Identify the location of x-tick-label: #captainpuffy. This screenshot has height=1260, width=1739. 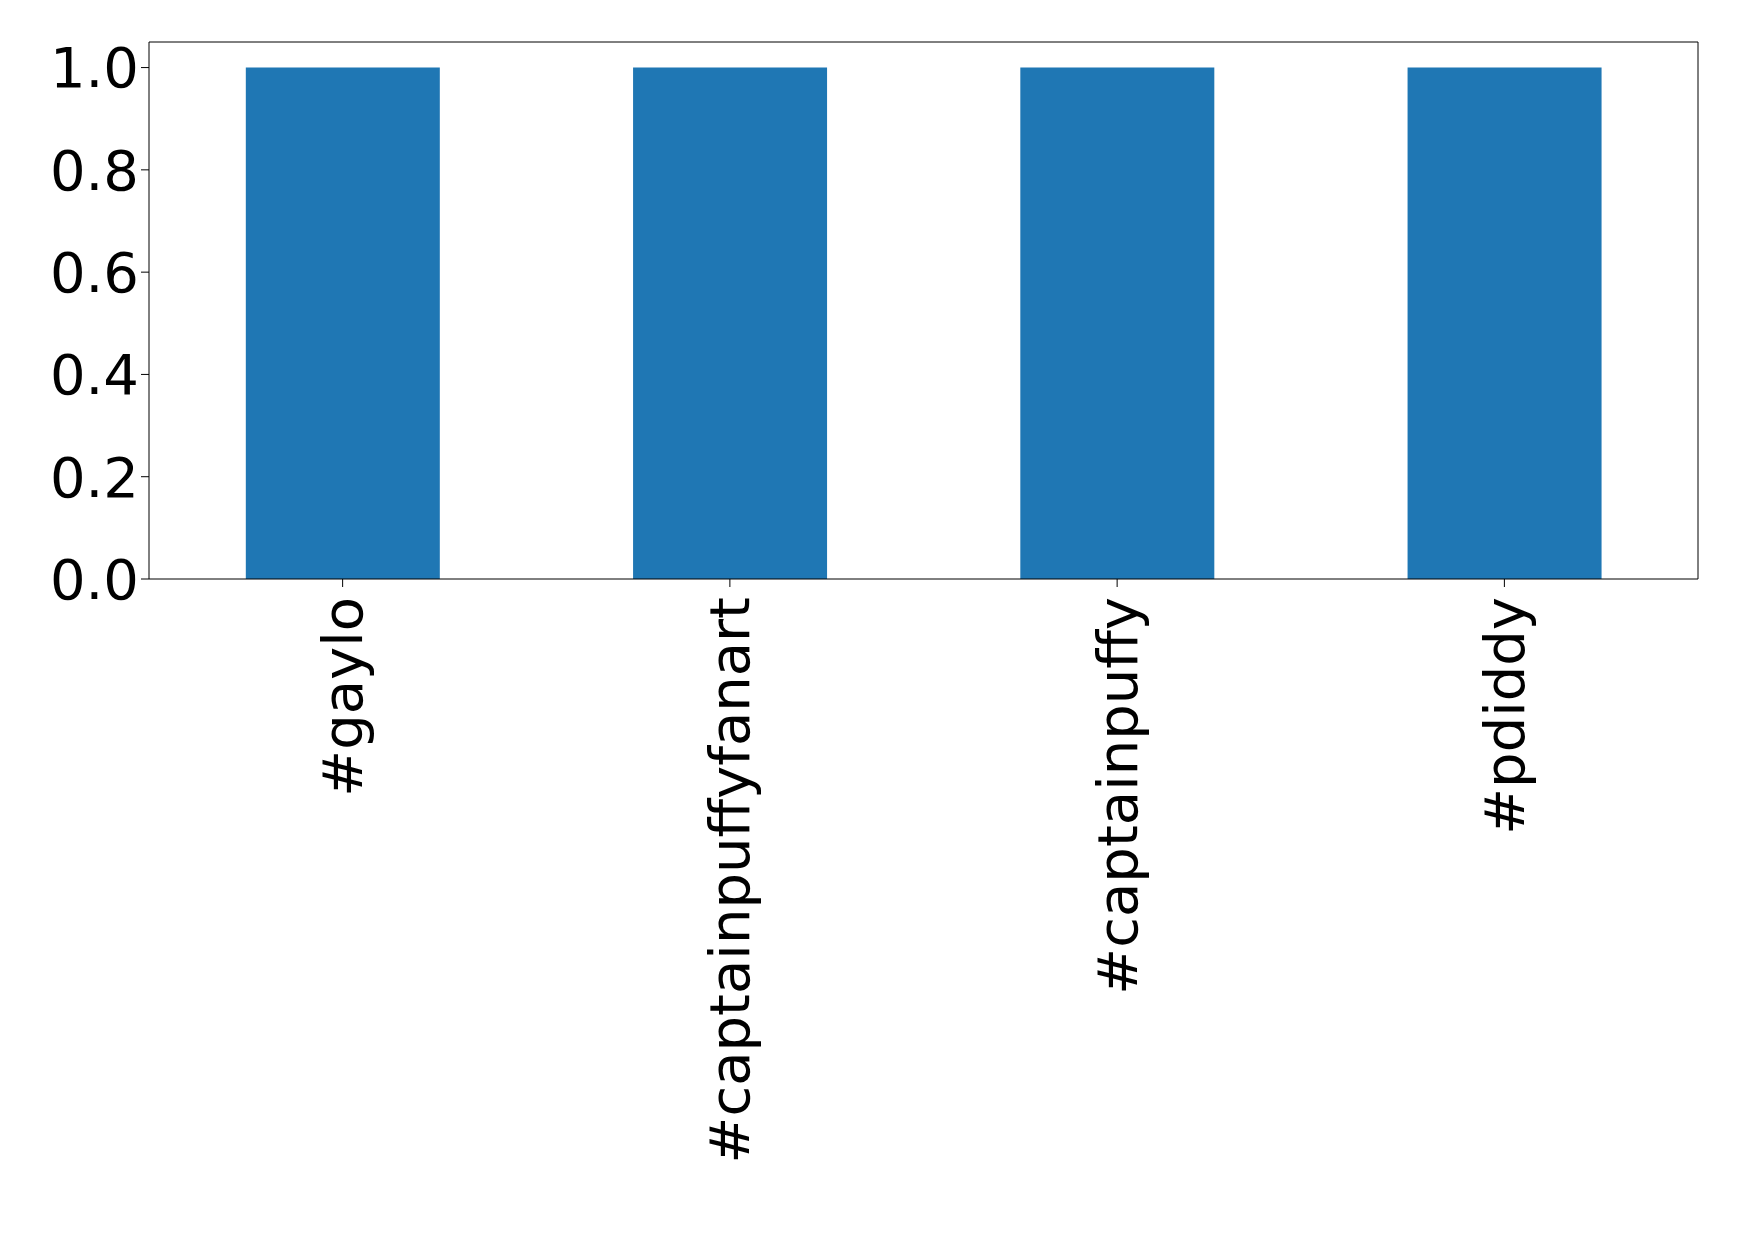
(1117, 796).